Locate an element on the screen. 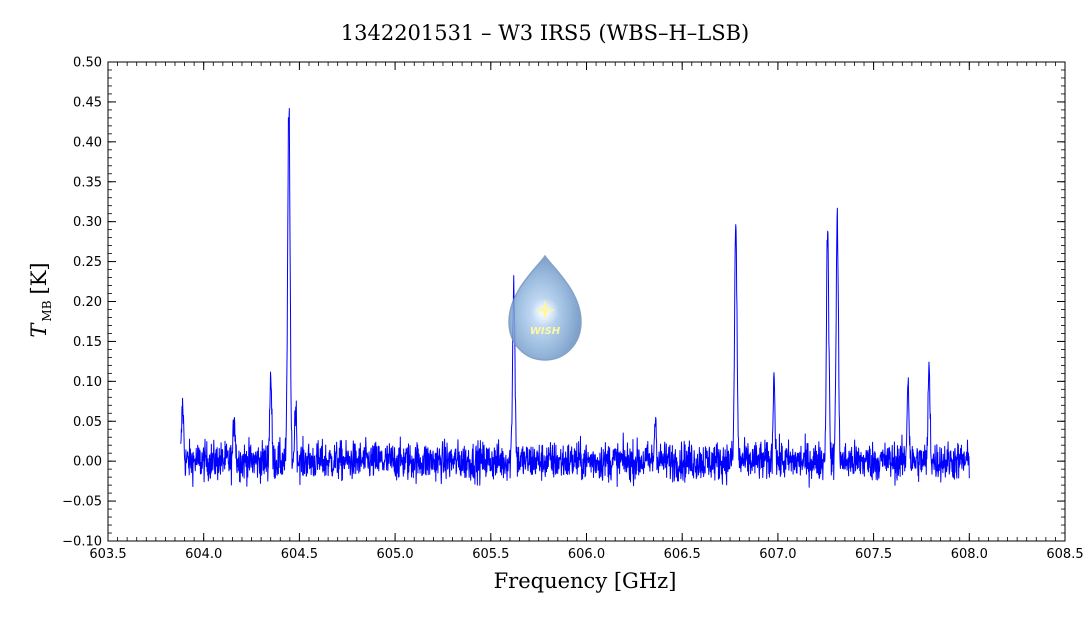 The width and height of the screenshot is (1090, 618). x-tick-label: 608.0 is located at coordinates (969, 554).